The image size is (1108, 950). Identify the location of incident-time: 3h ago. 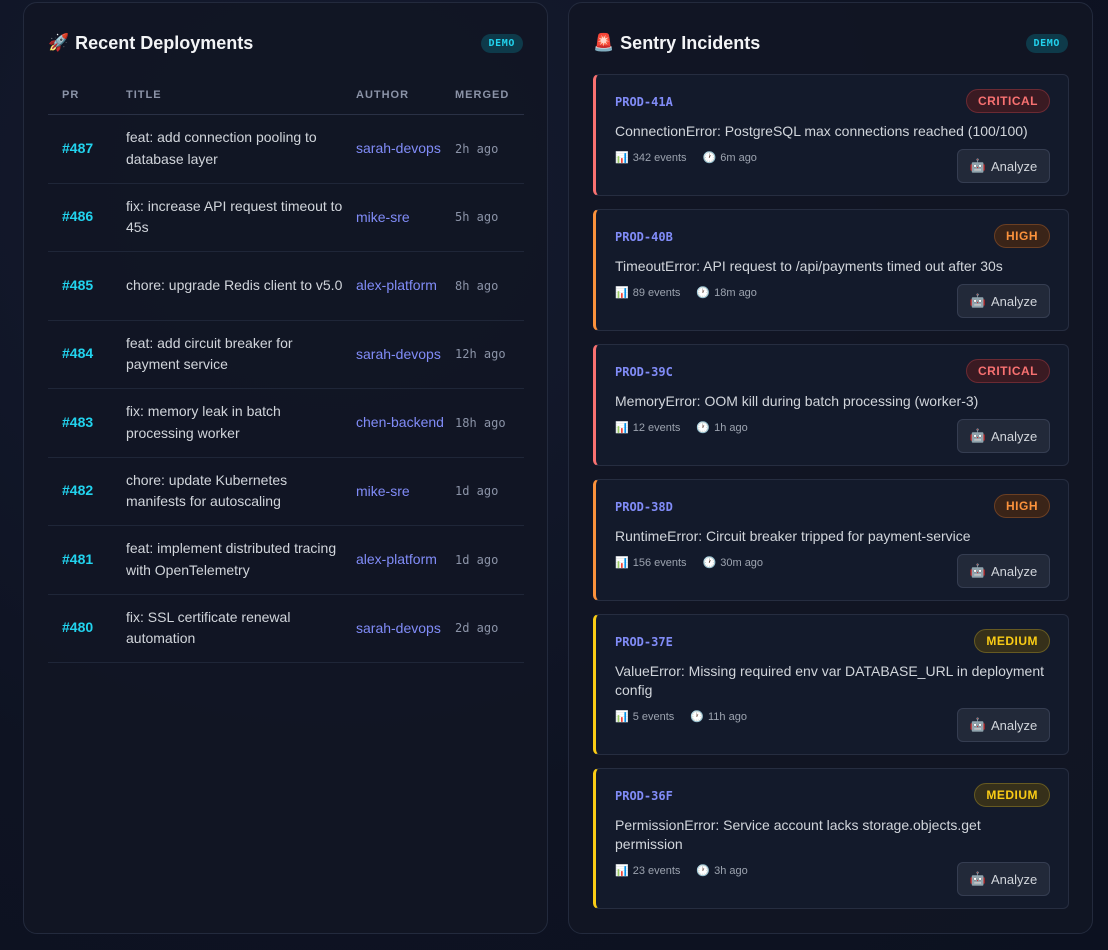
(731, 870).